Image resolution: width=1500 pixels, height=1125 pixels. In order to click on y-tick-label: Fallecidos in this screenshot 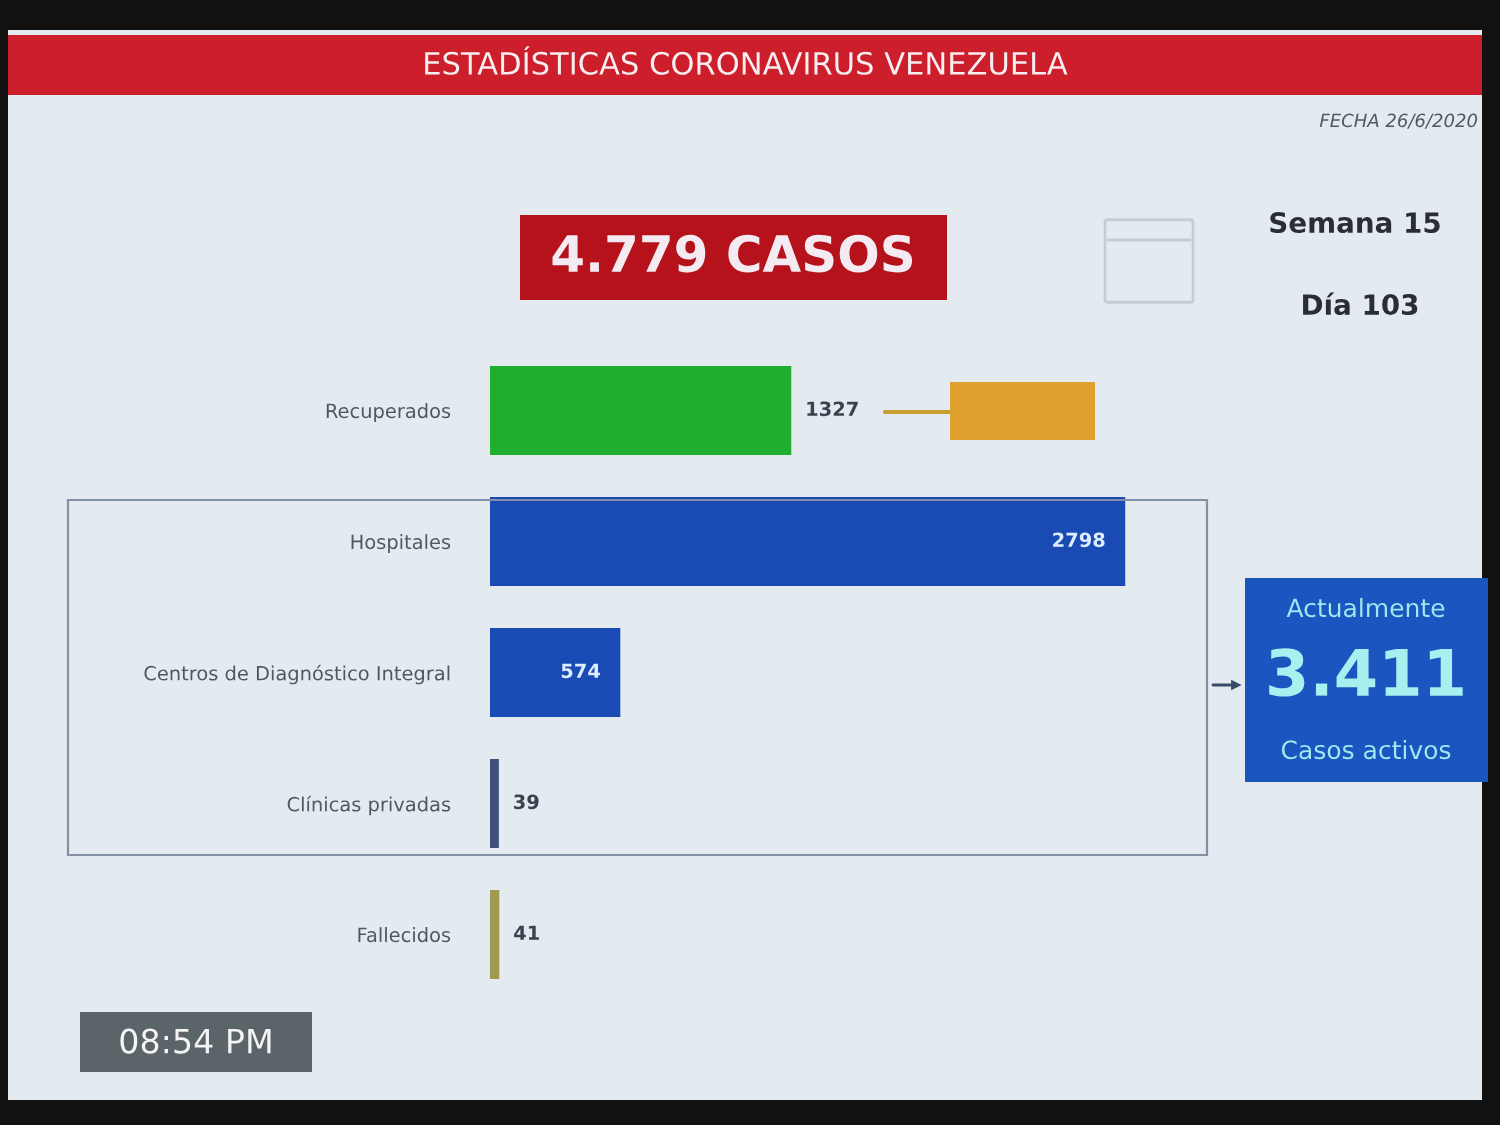, I will do `click(404, 935)`.